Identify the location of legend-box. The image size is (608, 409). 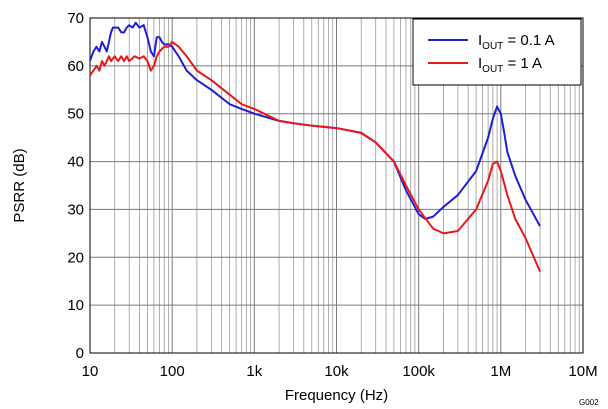
(497, 52).